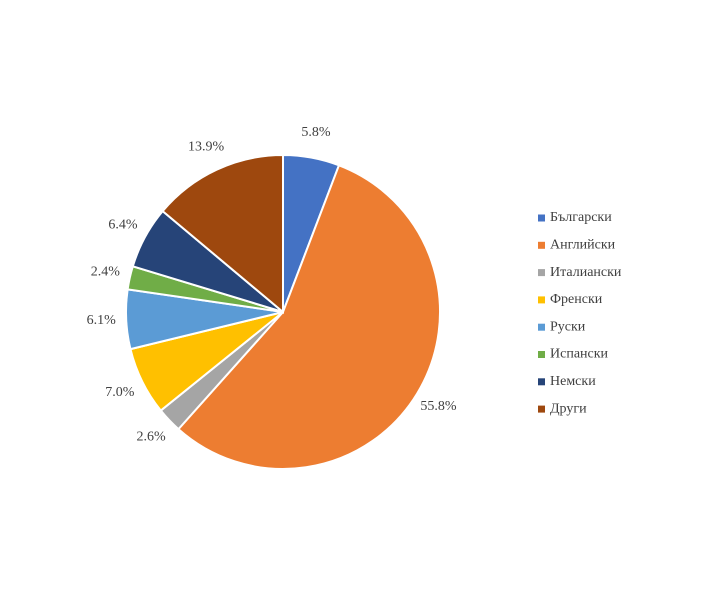  I want to click on data-label: 2.4%, so click(106, 272).